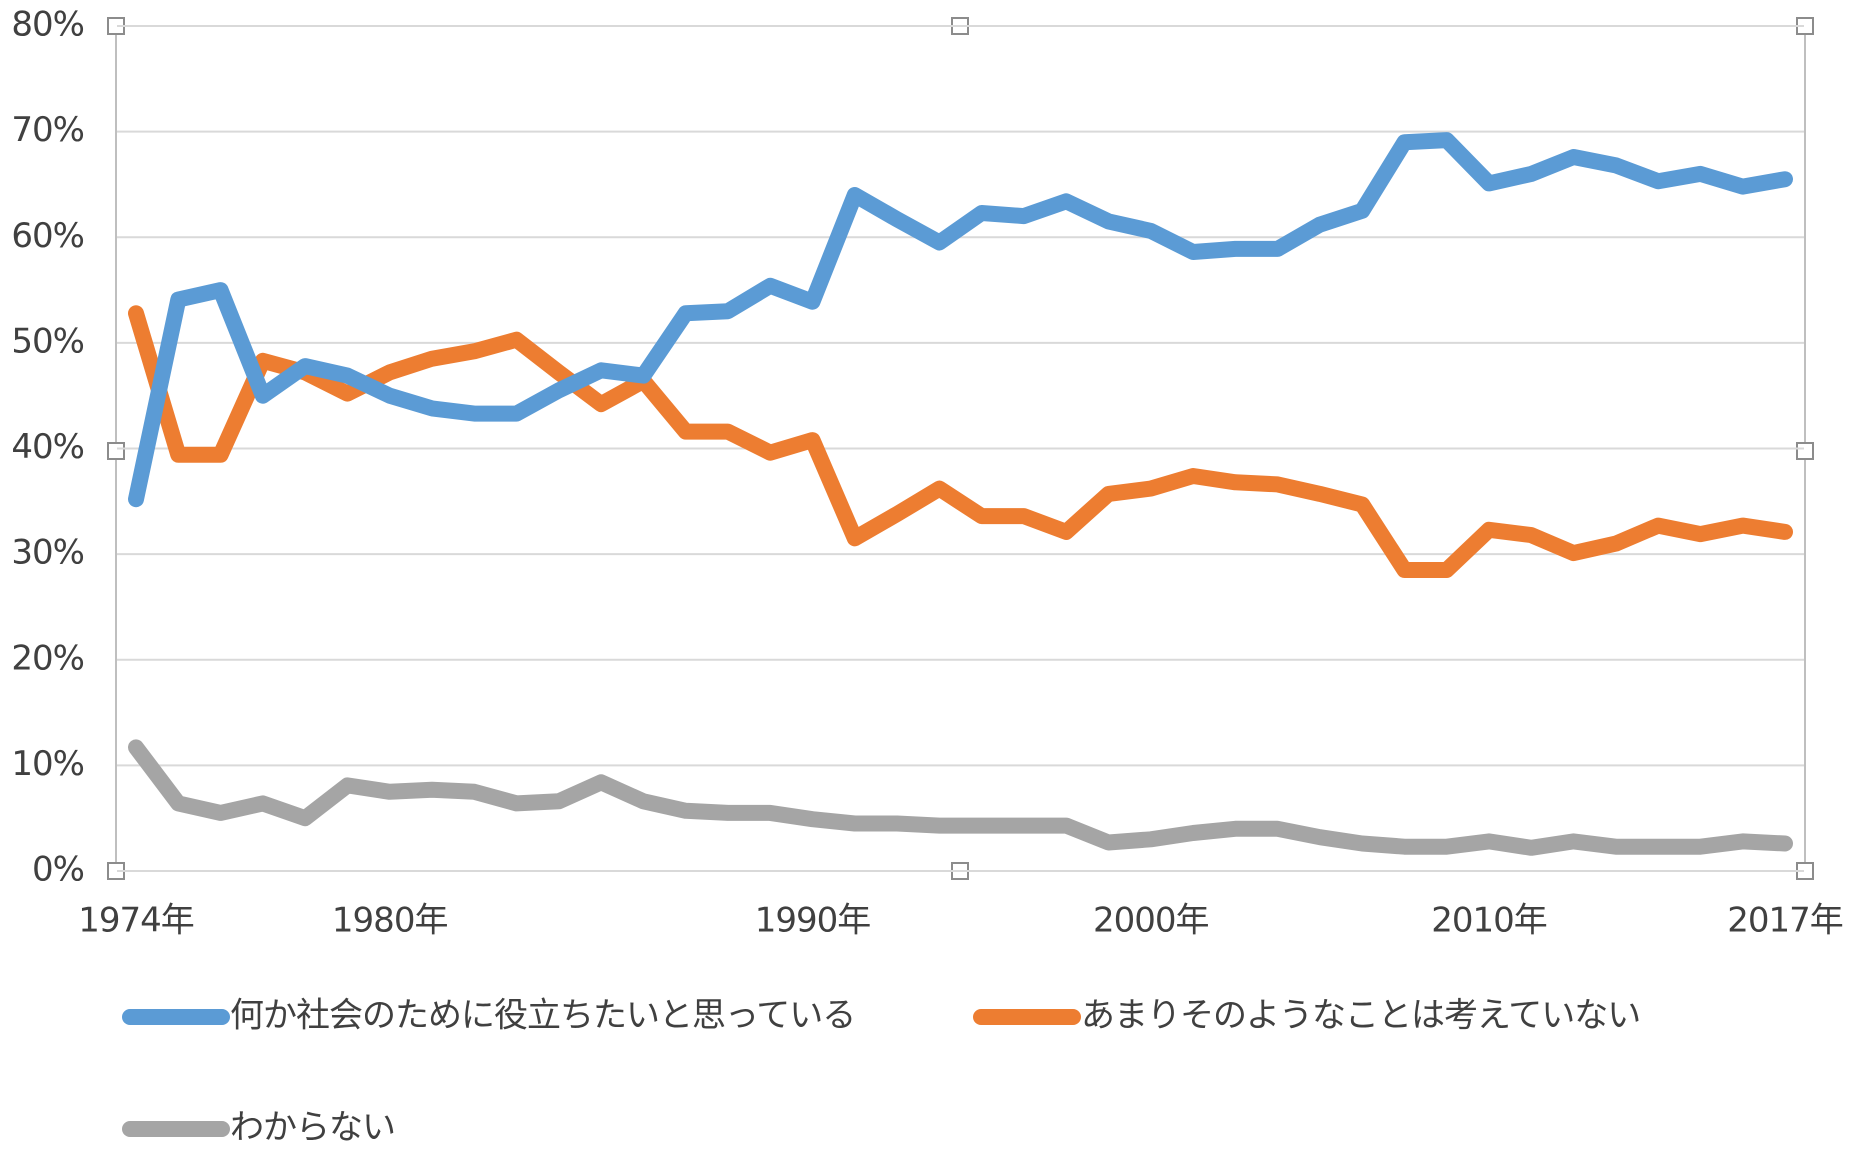 This screenshot has width=1854, height=1152. I want to click on x-tick-label: 1974年, so click(136, 921).